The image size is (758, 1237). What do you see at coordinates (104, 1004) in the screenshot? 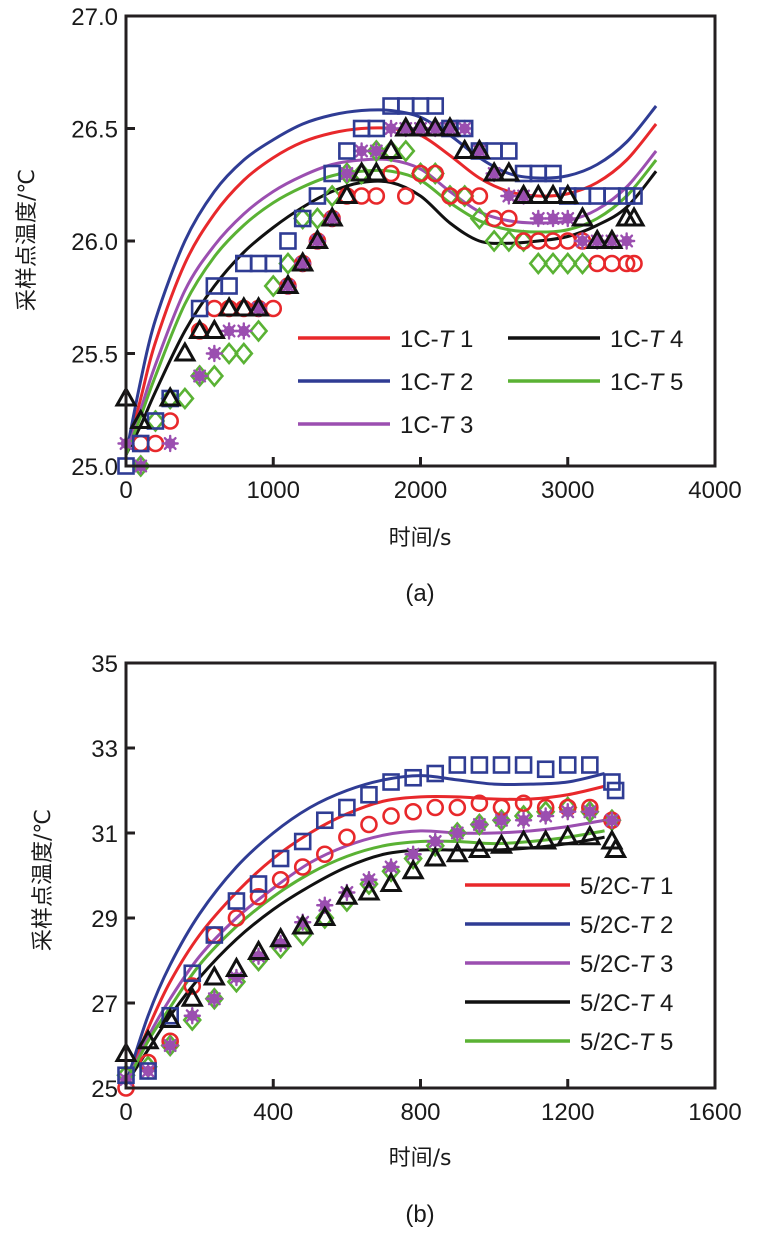
I see `y-tick-label: 27` at bounding box center [104, 1004].